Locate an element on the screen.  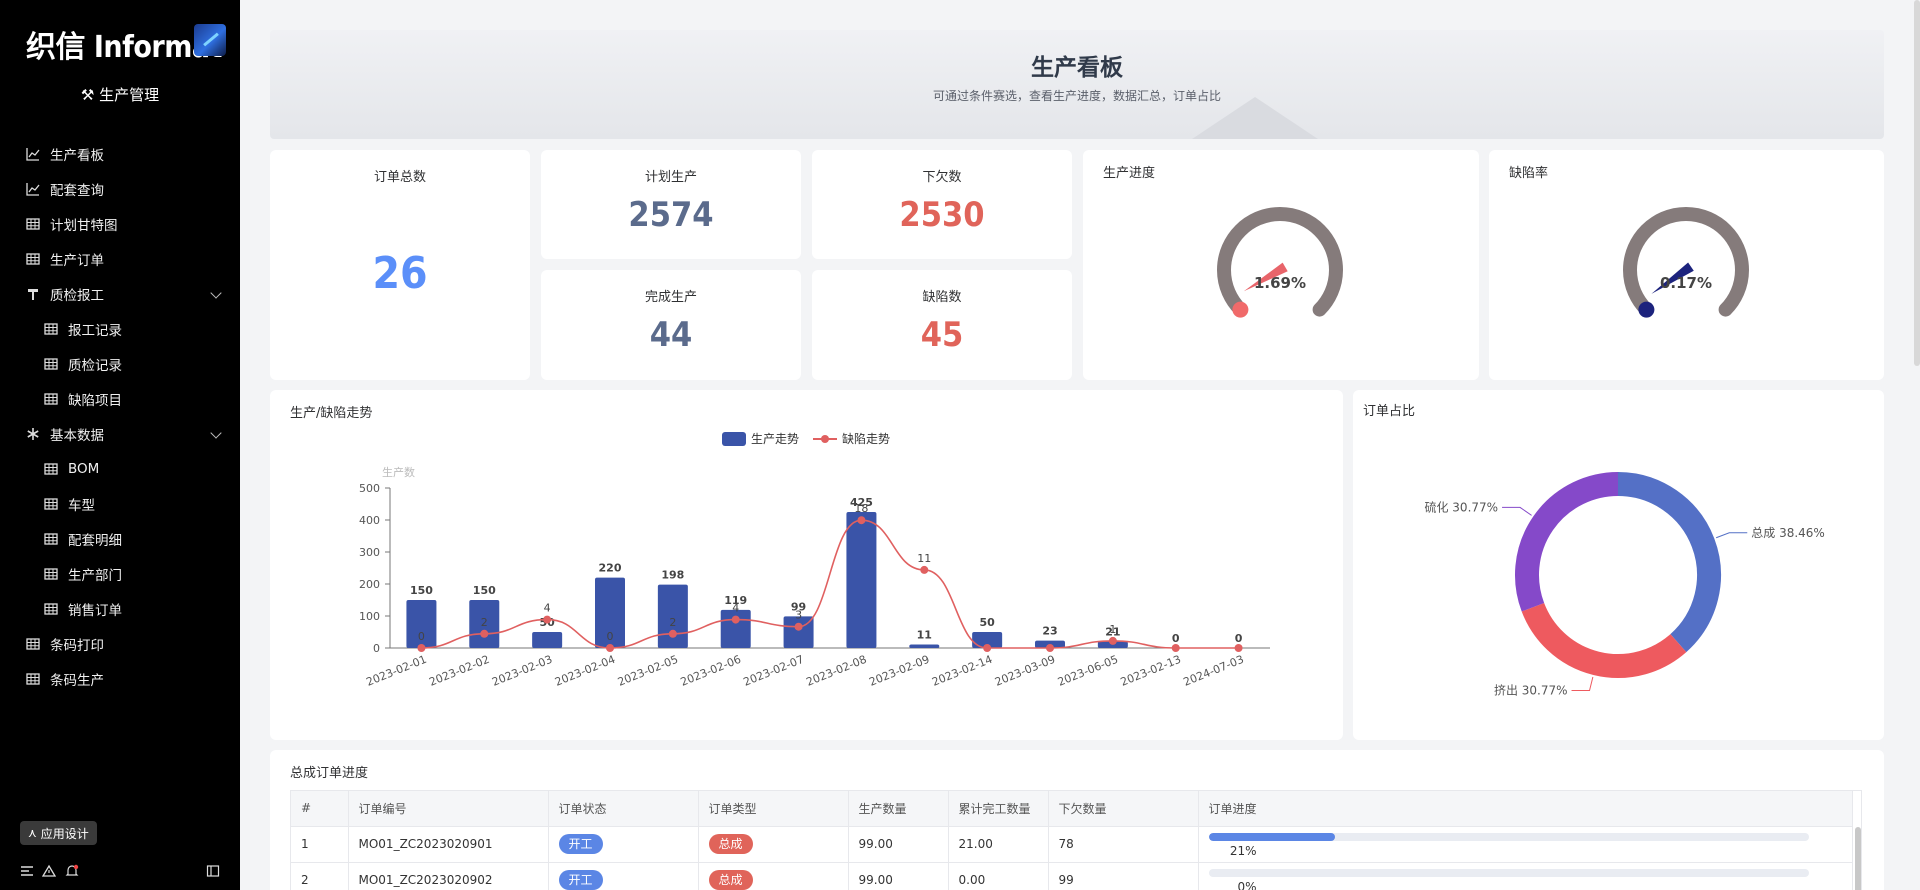
sidebar-toggle-icon is located at coordinates (213, 871).